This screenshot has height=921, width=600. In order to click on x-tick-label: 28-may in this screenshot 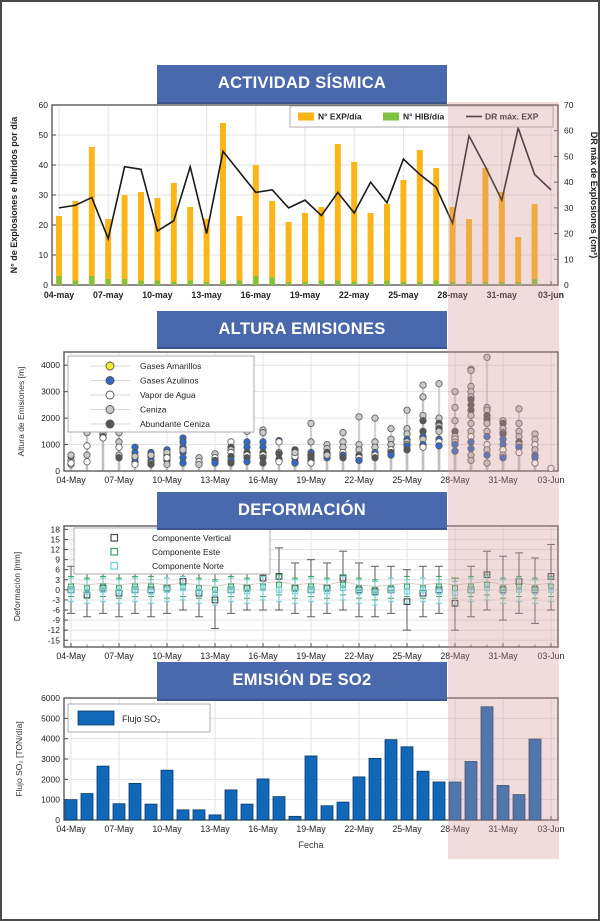, I will do `click(452, 295)`.